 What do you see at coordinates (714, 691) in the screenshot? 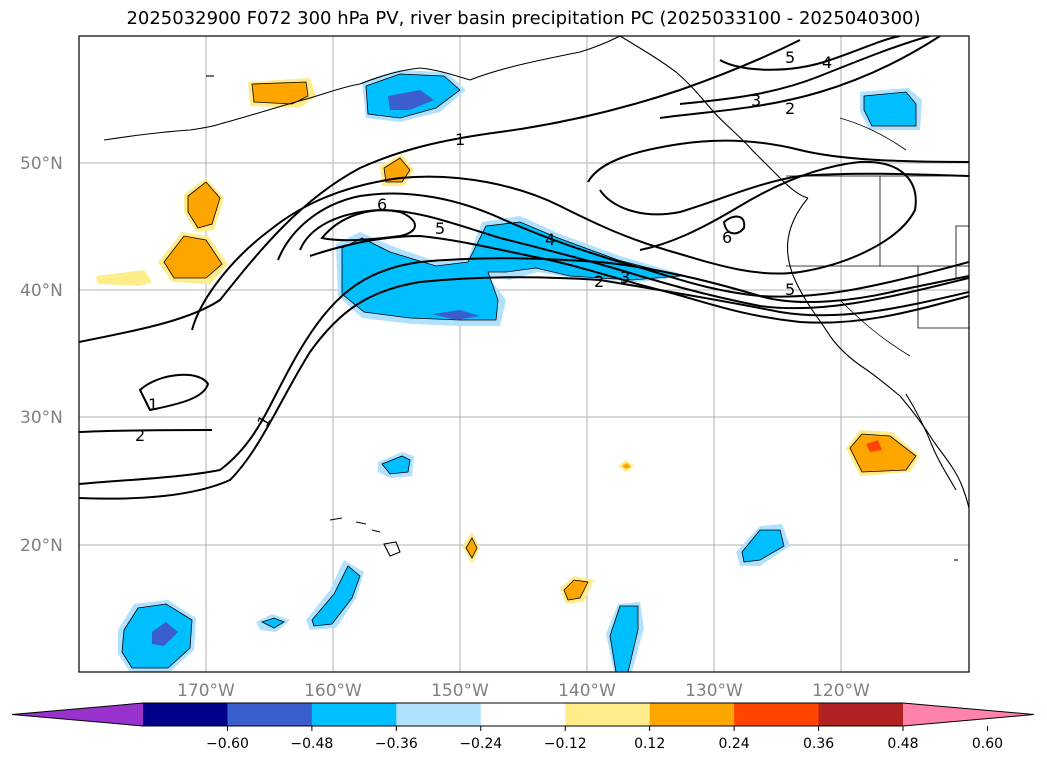
I see `lon-label-130w: 130°W` at bounding box center [714, 691].